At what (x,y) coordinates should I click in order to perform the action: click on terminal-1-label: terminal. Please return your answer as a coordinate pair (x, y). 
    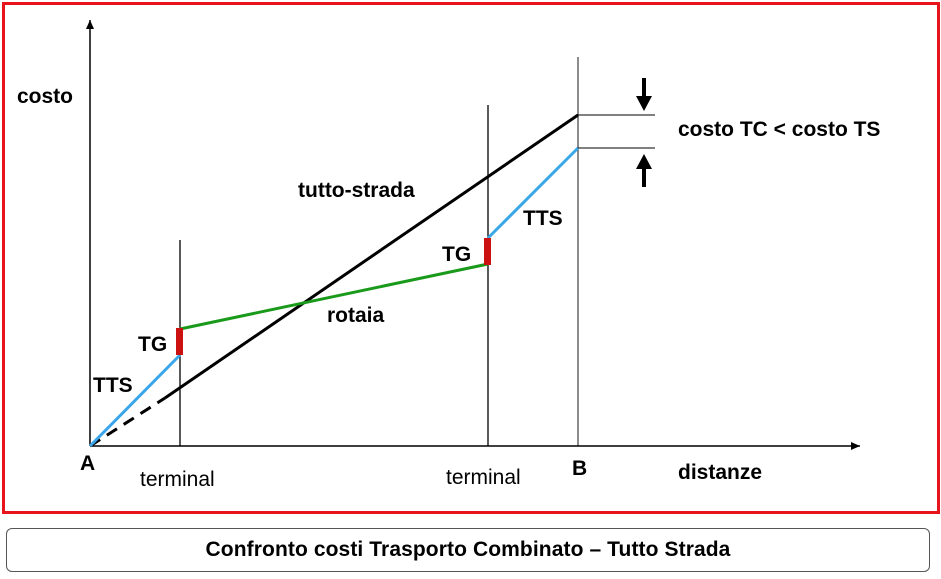
    Looking at the image, I should click on (177, 479).